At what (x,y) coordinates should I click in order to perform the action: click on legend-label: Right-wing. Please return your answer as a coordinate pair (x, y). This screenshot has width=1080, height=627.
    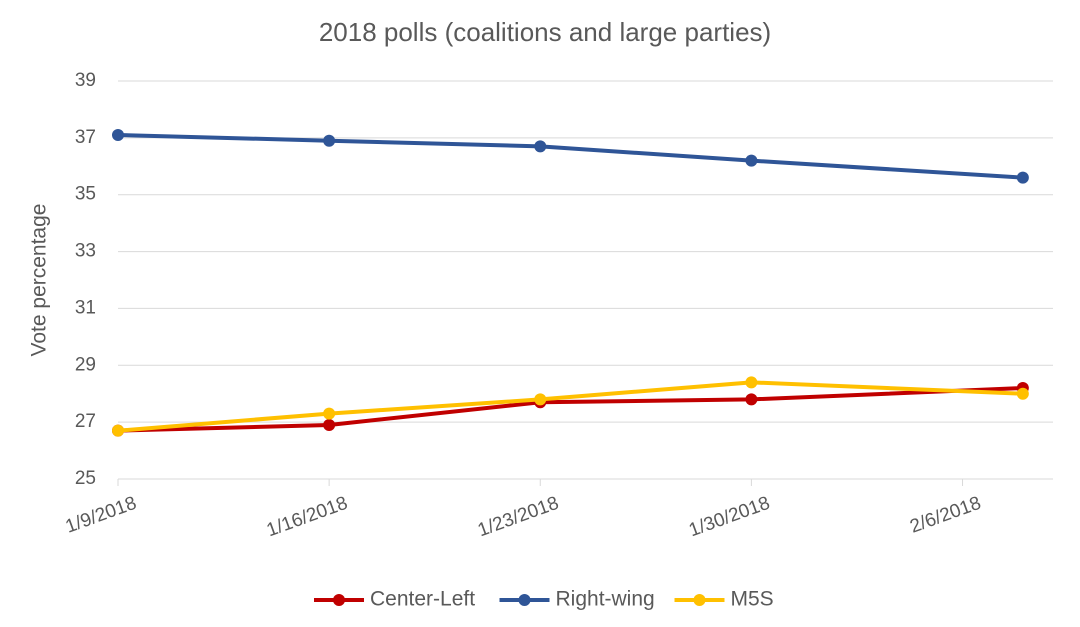
    Looking at the image, I should click on (605, 599).